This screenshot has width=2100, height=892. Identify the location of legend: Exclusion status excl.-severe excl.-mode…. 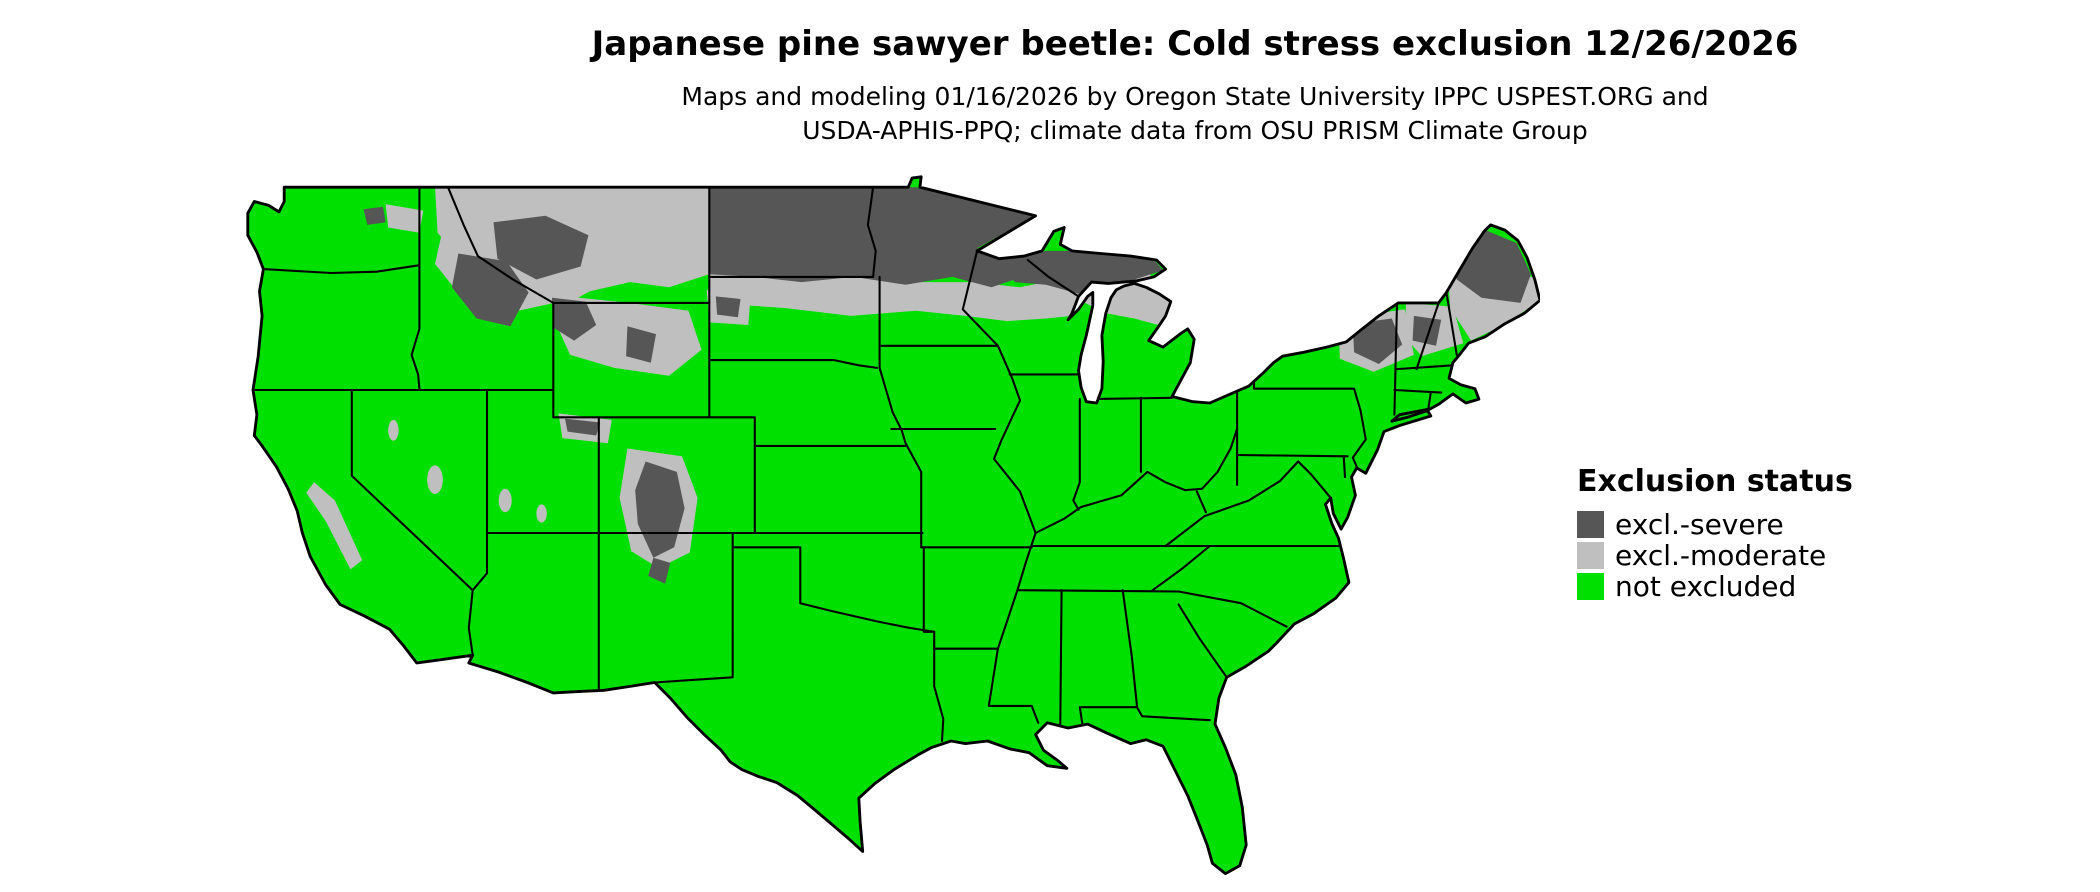
(1715, 533).